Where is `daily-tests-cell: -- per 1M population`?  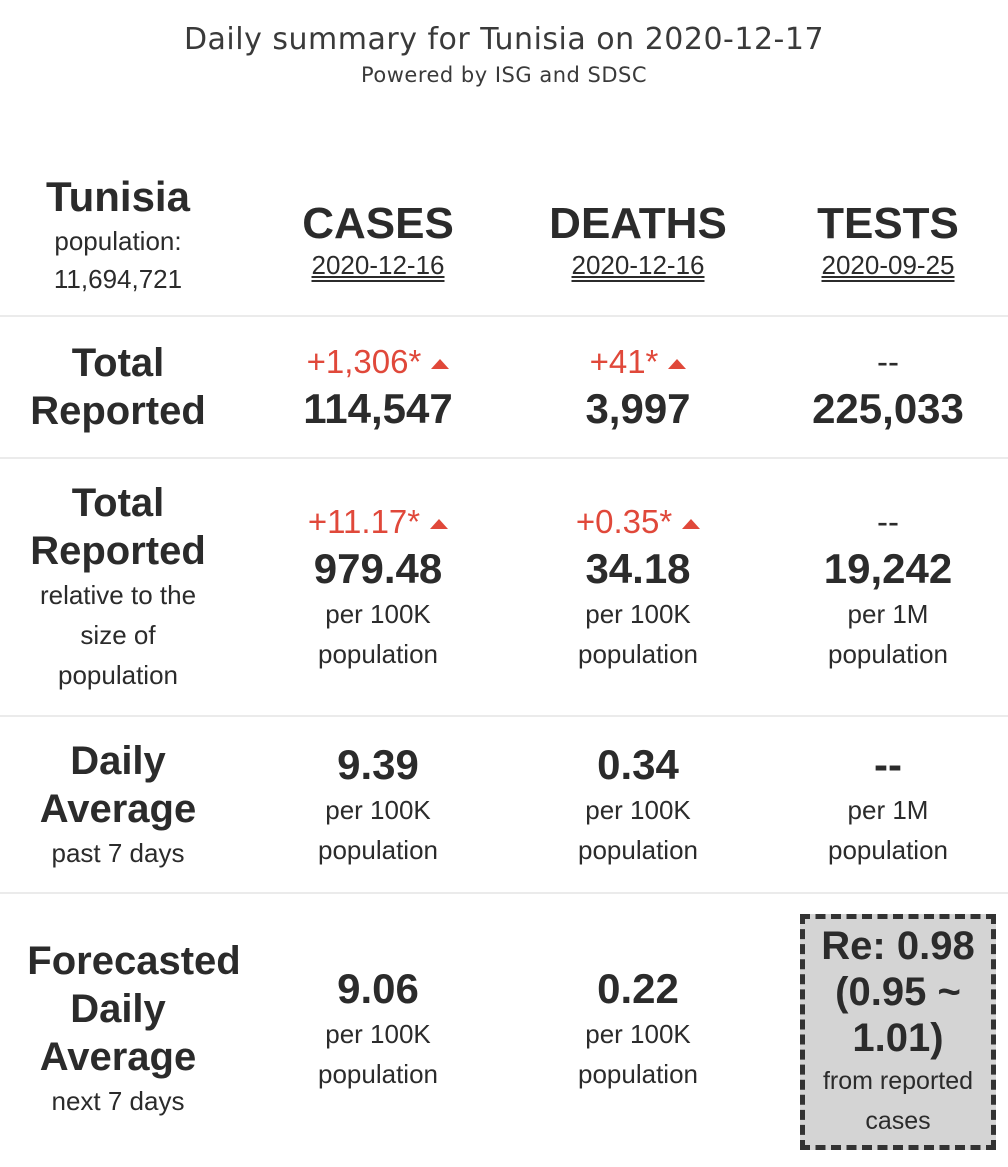
daily-tests-cell: -- per 1M population is located at coordinates (888, 804).